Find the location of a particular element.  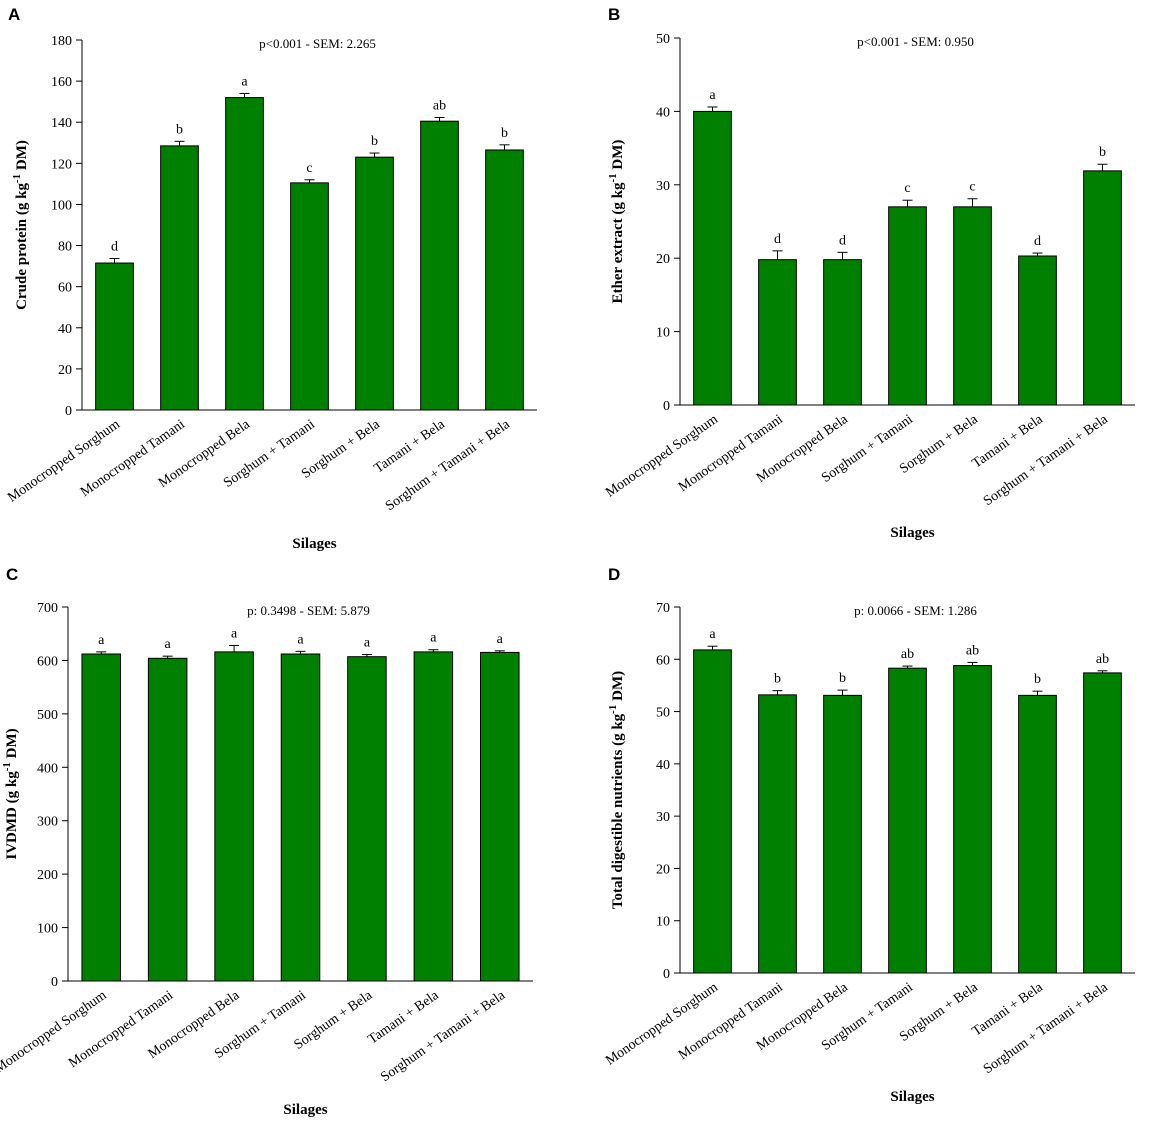

bar-c-tamani-bela is located at coordinates (433, 816).